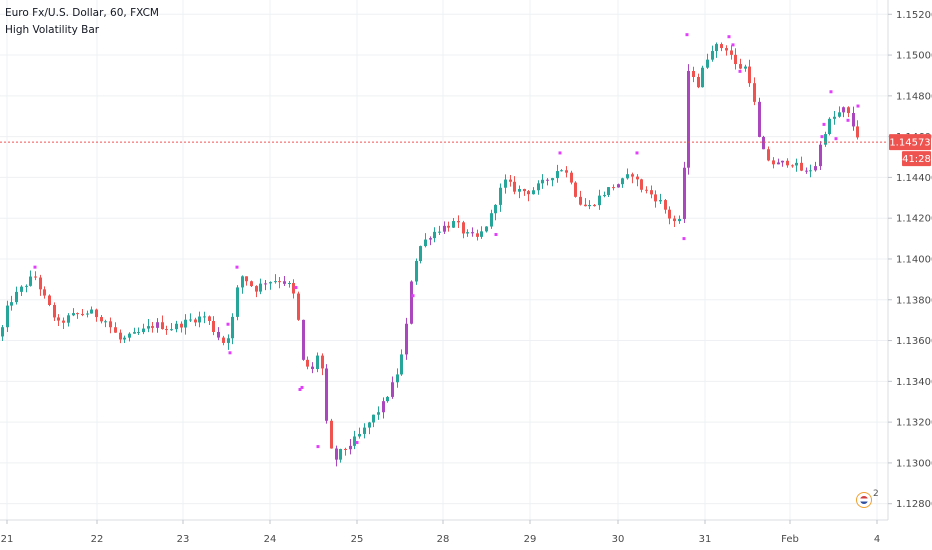 This screenshot has width=932, height=550. What do you see at coordinates (914, 463) in the screenshot?
I see `y-tick-label: 1.13000` at bounding box center [914, 463].